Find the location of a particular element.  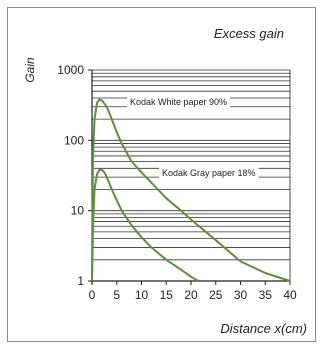

x-ticks: 0 5 10 15 20 25 30 35 40 is located at coordinates (193, 291).